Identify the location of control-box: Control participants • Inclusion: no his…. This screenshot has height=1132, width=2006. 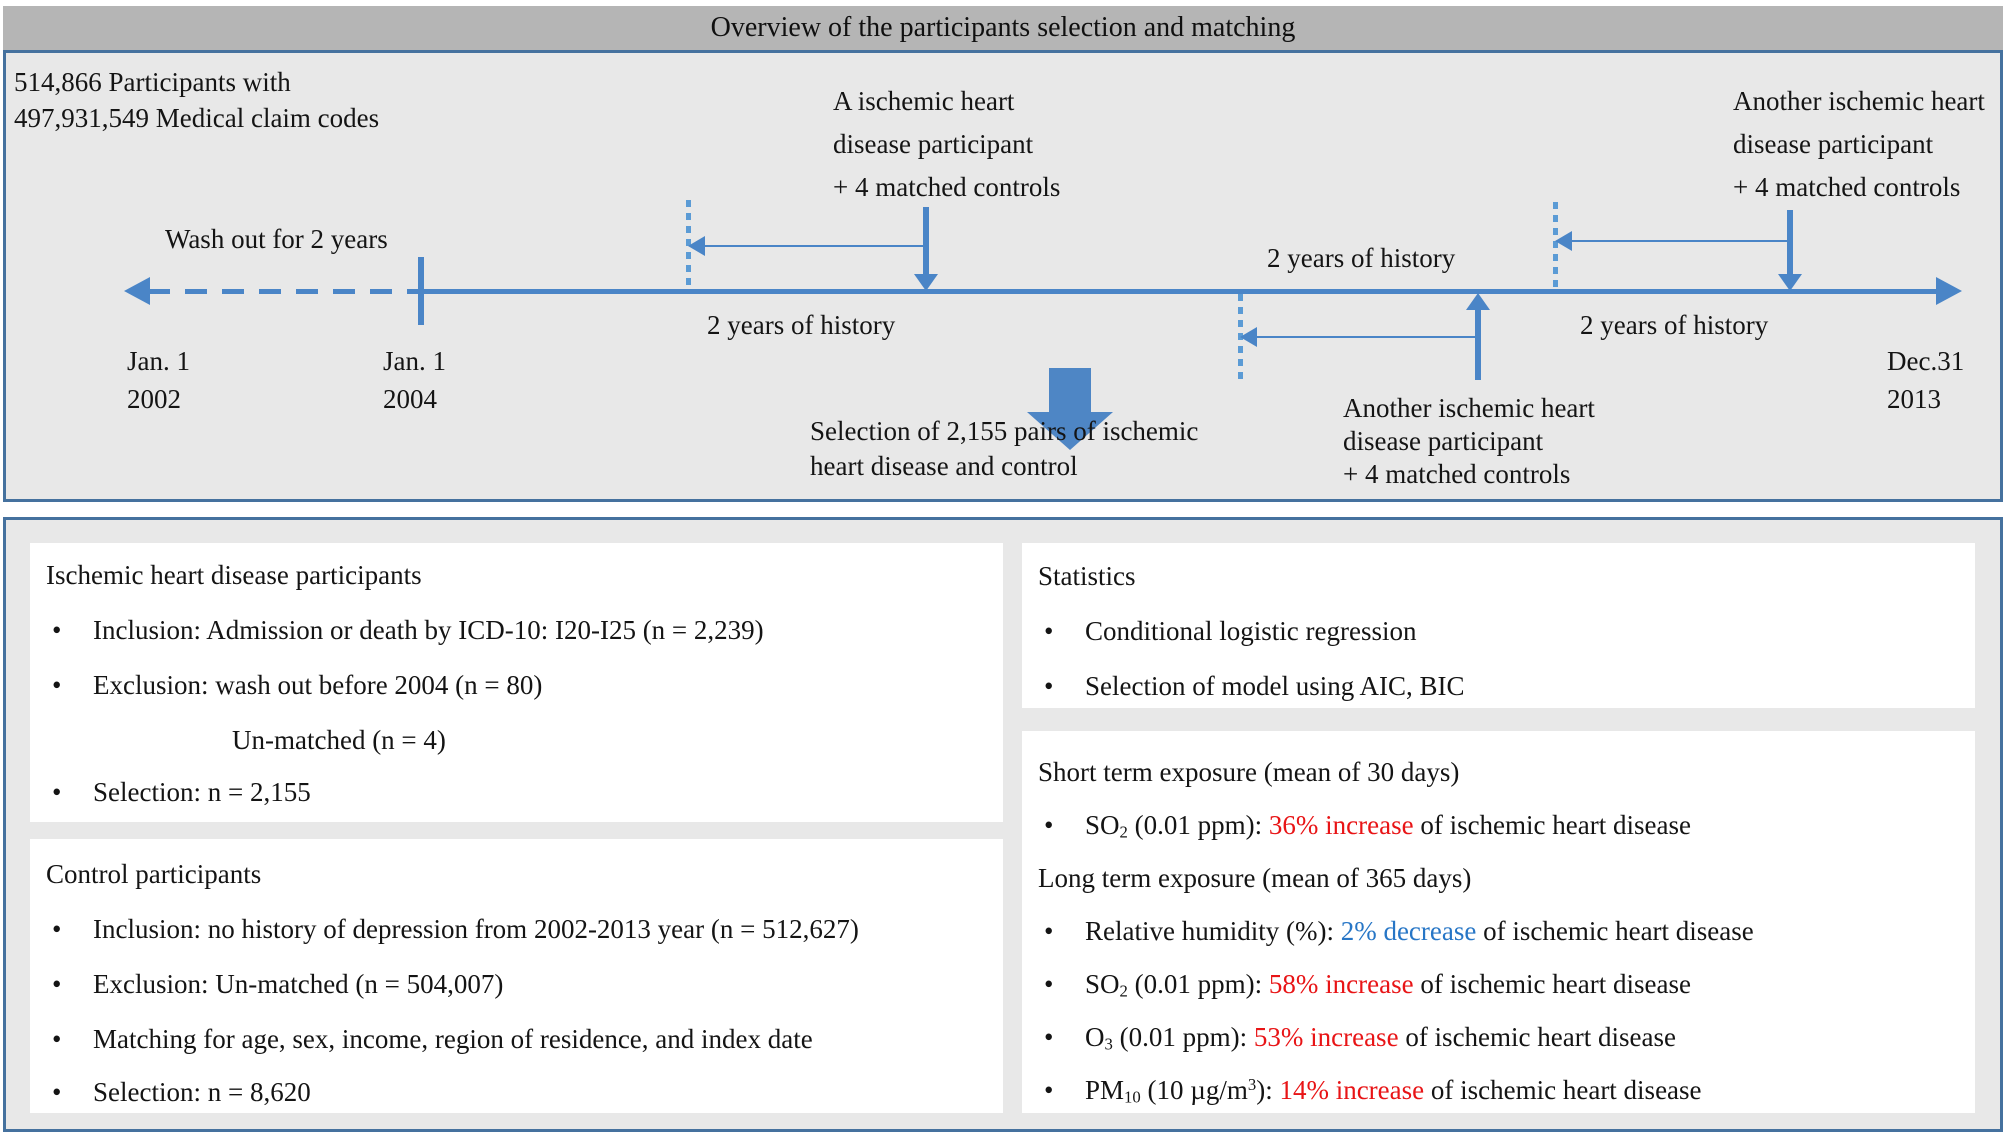
(516, 976).